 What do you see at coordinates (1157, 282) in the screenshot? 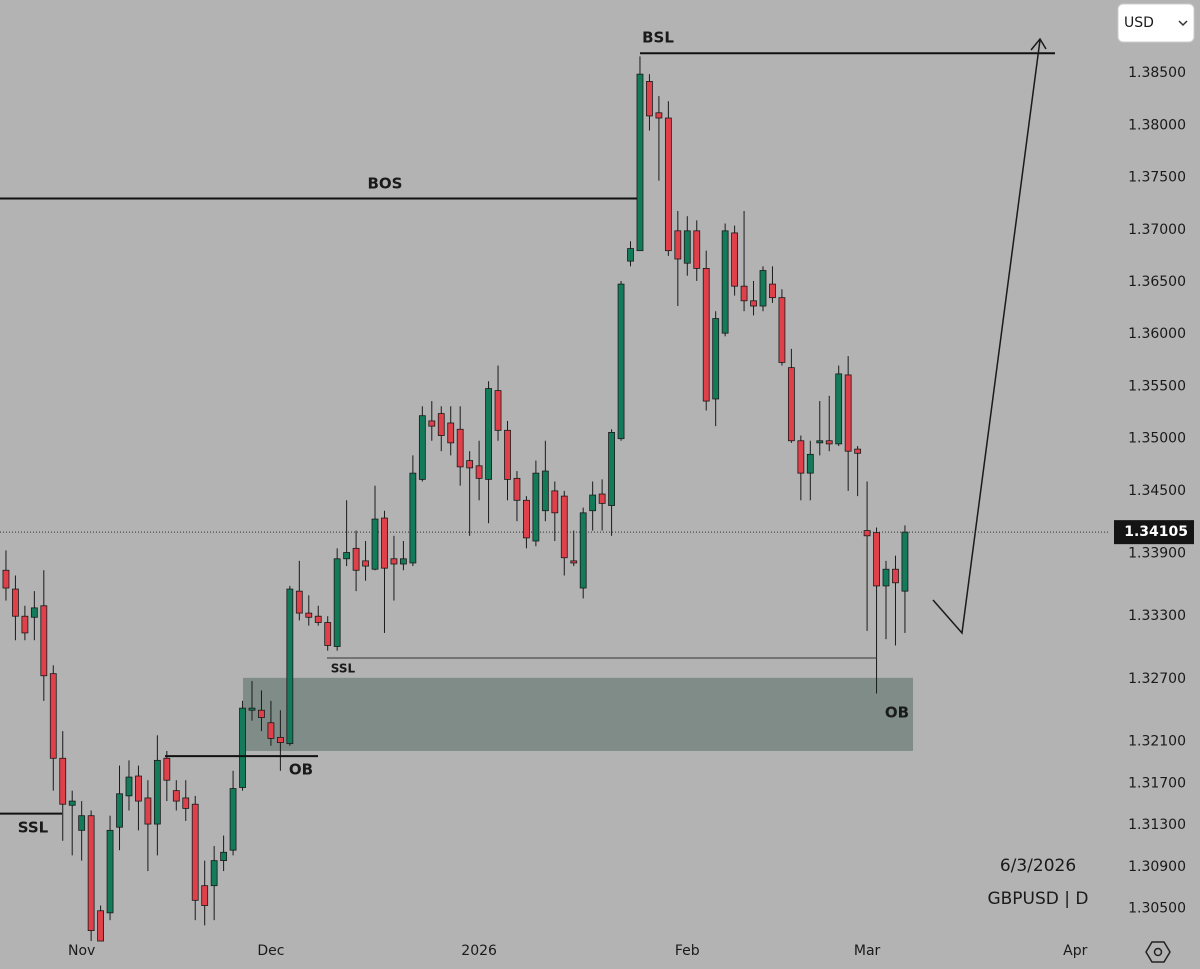
I see `y-tick-label: 1.36500` at bounding box center [1157, 282].